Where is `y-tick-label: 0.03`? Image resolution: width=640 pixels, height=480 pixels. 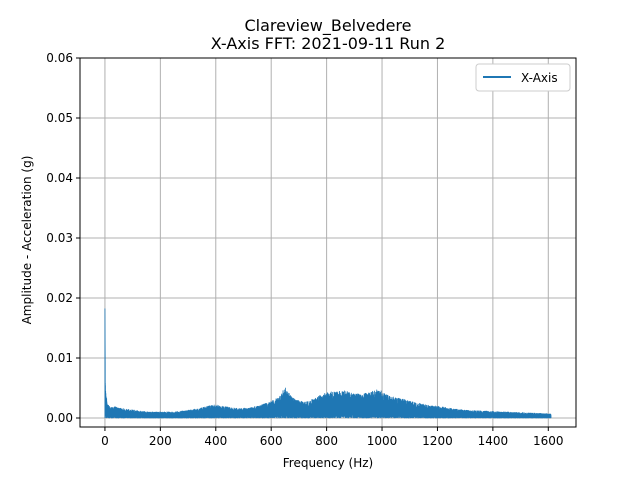 y-tick-label: 0.03 is located at coordinates (59, 238).